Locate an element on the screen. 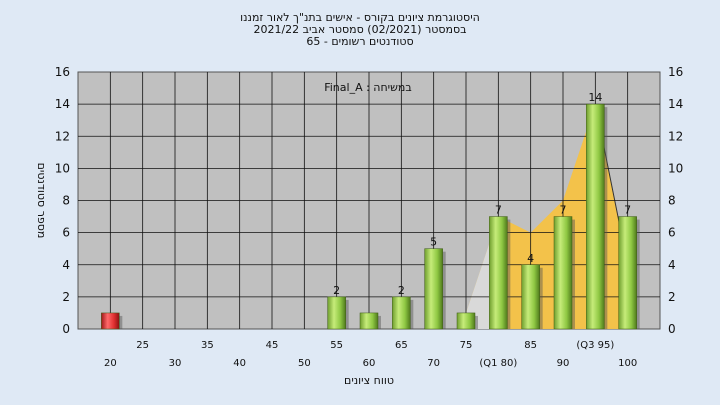  y-tick-left: 12 is located at coordinates (62, 136).